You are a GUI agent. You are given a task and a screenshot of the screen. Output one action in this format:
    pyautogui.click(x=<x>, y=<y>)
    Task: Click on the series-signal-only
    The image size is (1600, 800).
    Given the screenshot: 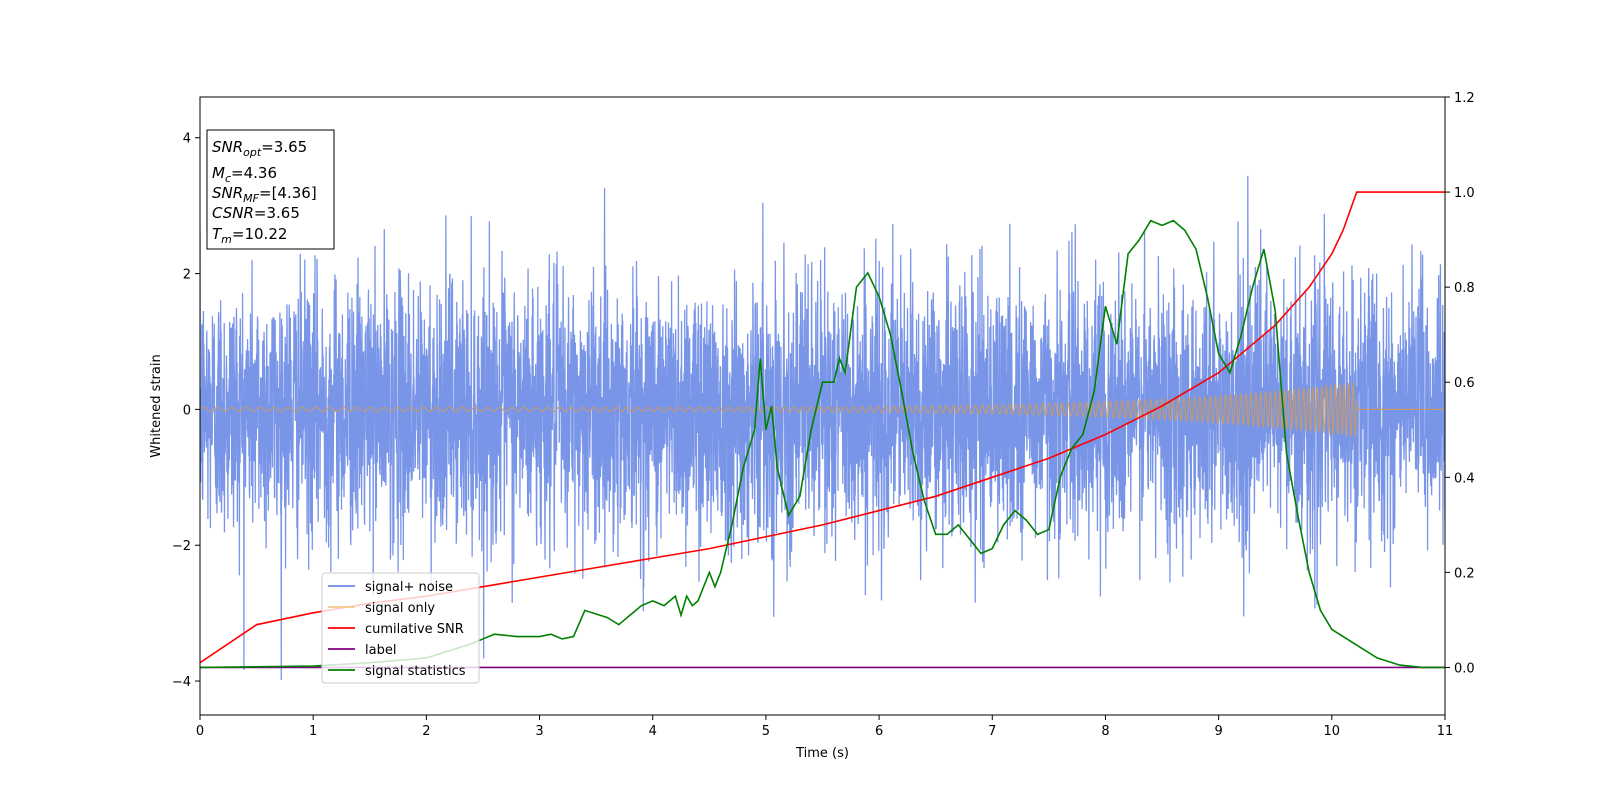 What is the action you would take?
    pyautogui.click(x=822, y=410)
    